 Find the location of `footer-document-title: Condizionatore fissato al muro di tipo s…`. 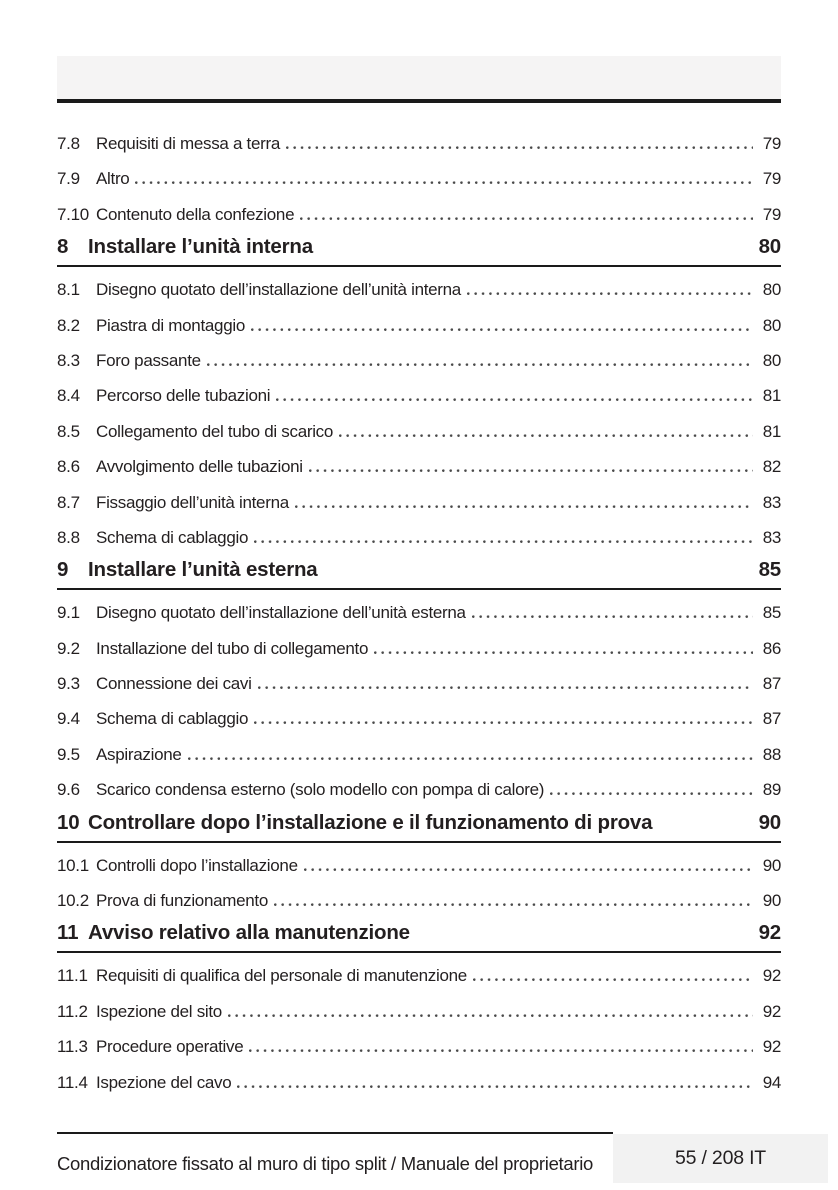

footer-document-title: Condizionatore fissato al muro di tipo s… is located at coordinates (325, 1163).